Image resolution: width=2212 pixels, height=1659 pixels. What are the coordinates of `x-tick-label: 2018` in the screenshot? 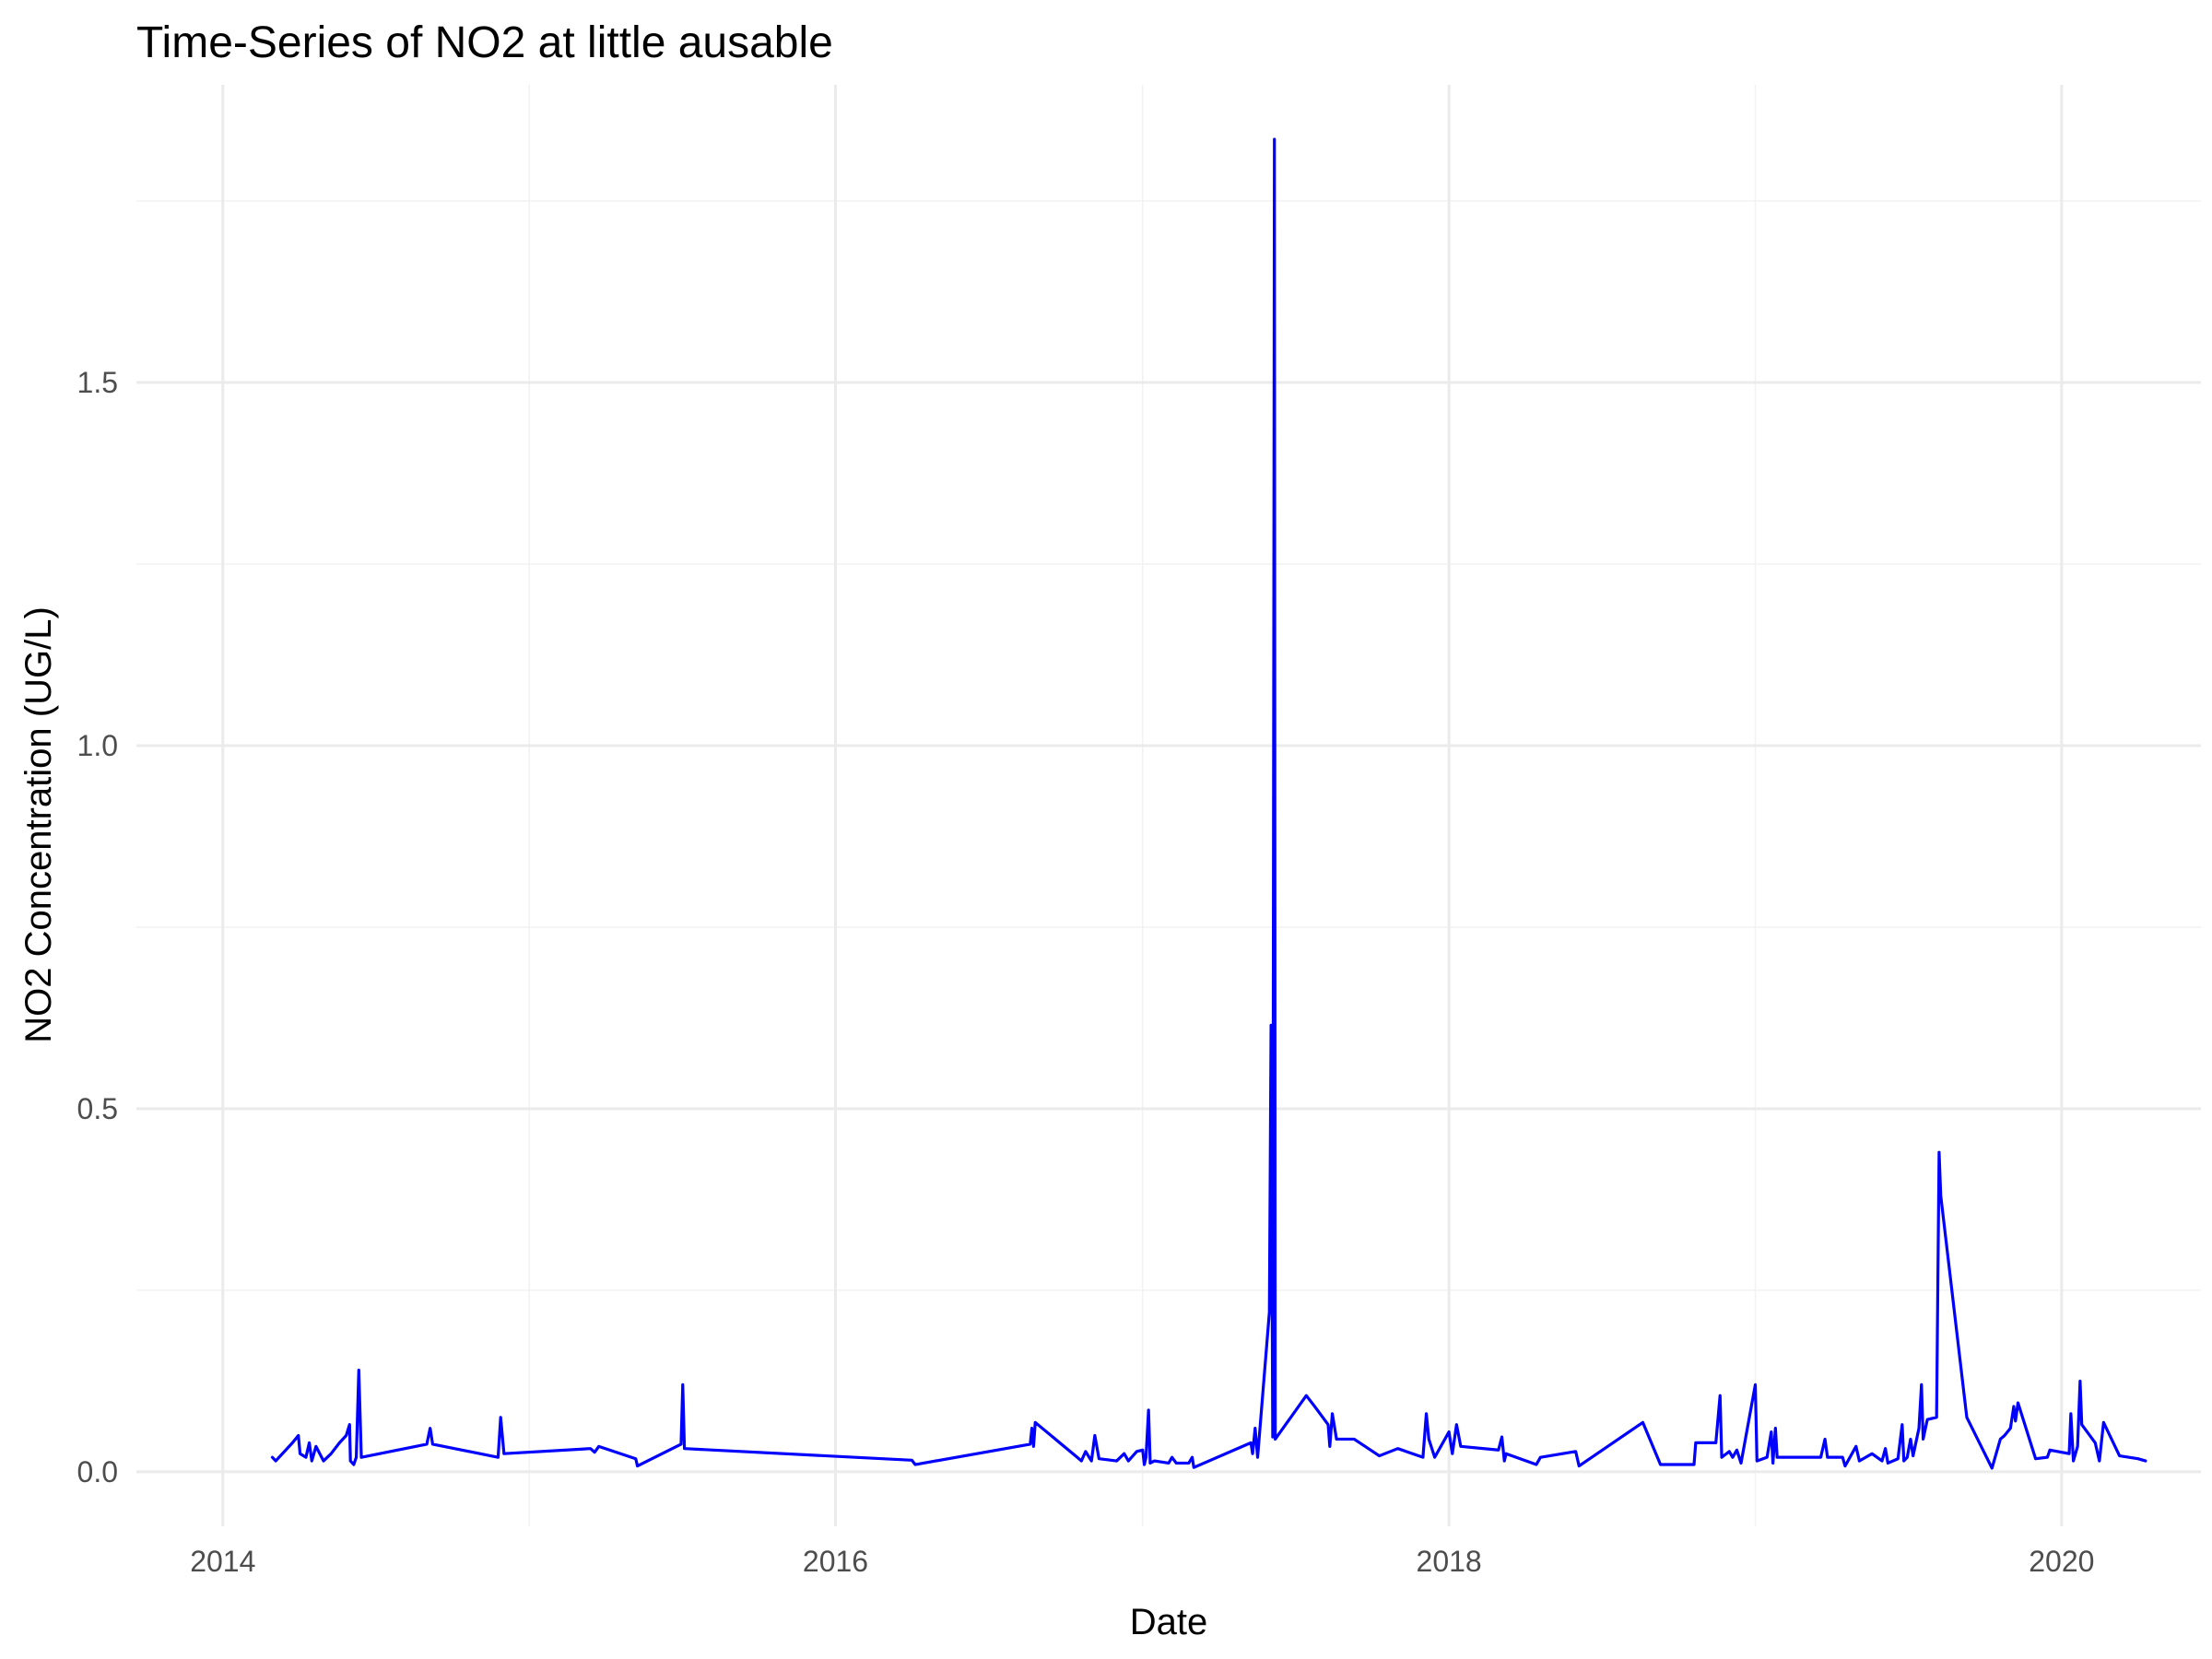 It's located at (1449, 1561).